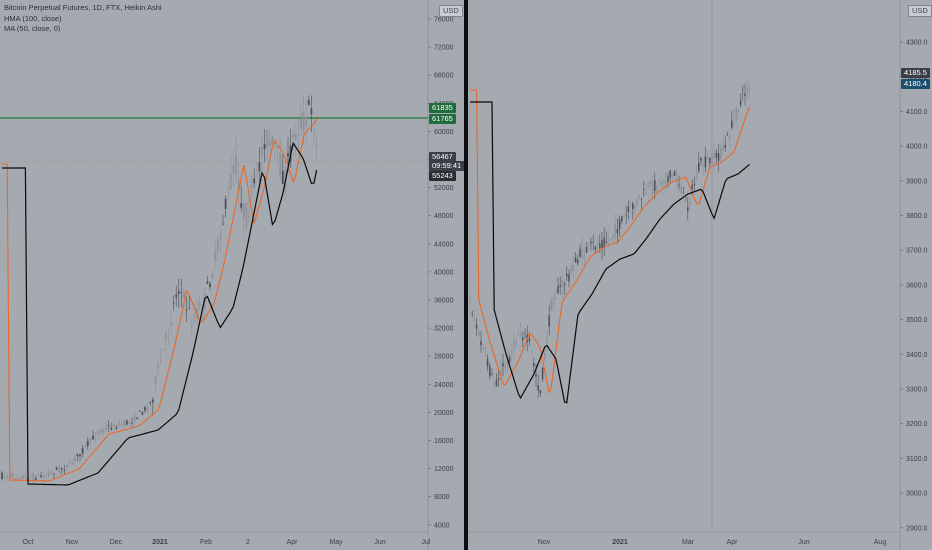  What do you see at coordinates (917, 216) in the screenshot?
I see `price-tick-label: 3800.0` at bounding box center [917, 216].